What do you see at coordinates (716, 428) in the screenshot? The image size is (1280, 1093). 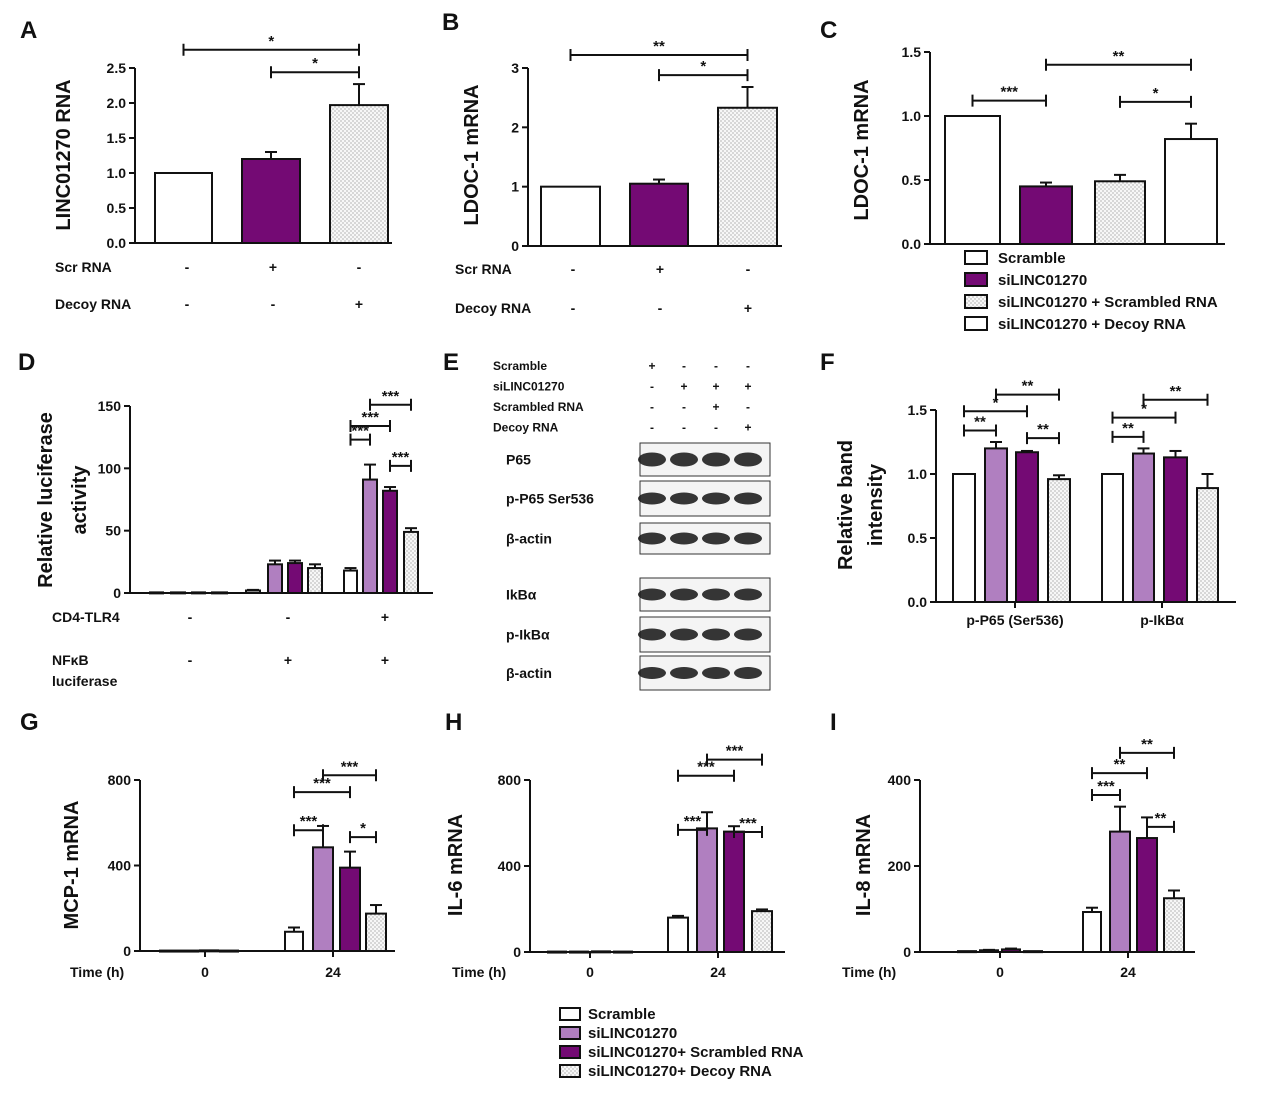 I see `blot-condition-sign: -` at bounding box center [716, 428].